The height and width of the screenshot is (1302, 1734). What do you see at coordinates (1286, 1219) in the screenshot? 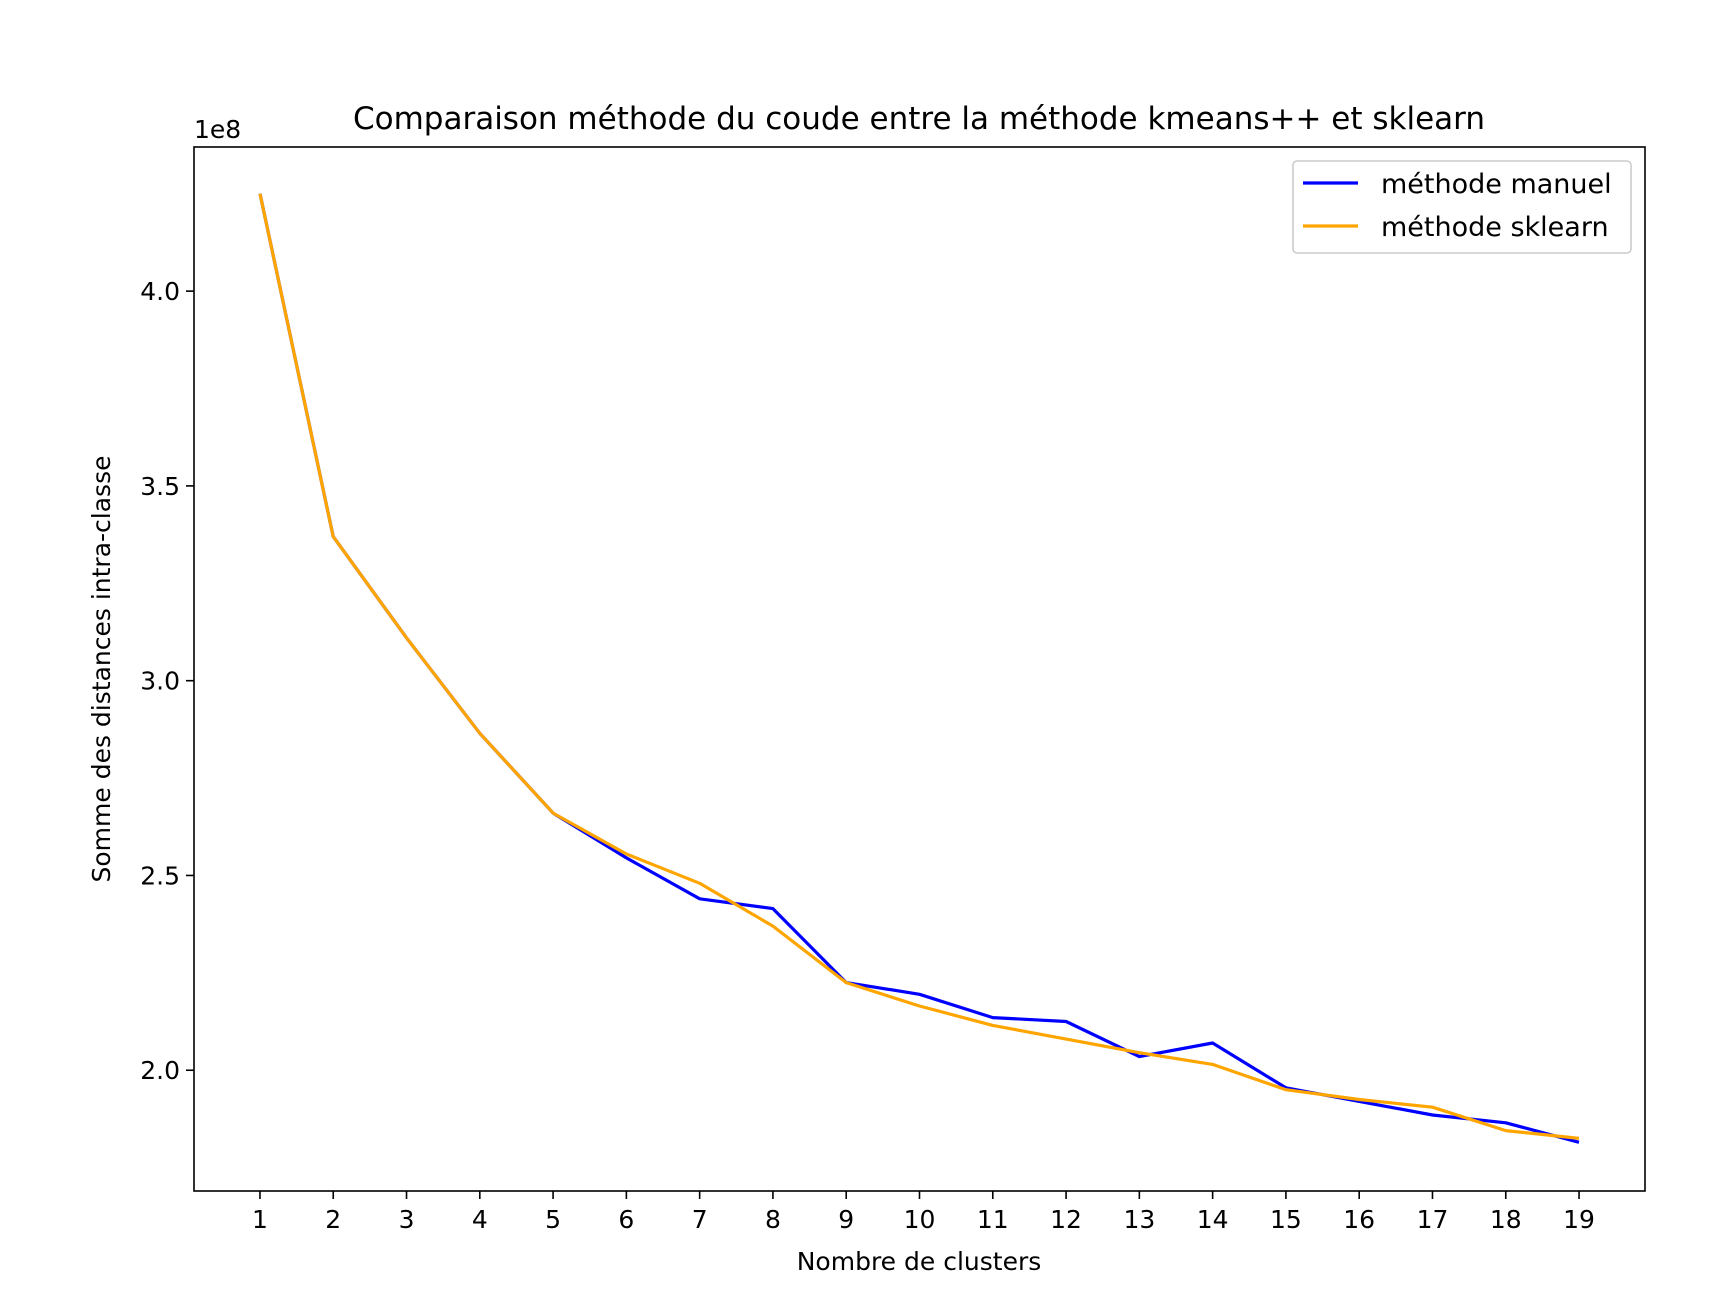
I see `x-tick-label: 15` at bounding box center [1286, 1219].